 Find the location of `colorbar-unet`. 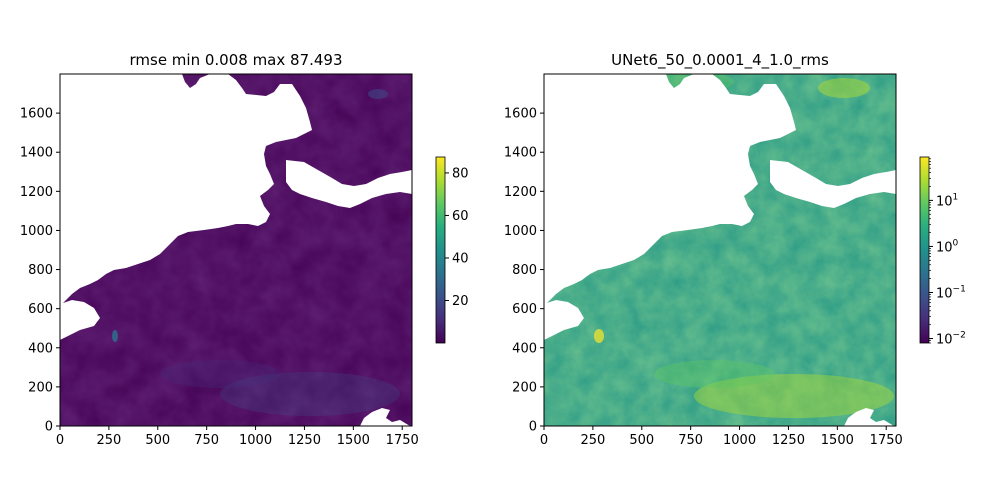

colorbar-unet is located at coordinates (924, 250).